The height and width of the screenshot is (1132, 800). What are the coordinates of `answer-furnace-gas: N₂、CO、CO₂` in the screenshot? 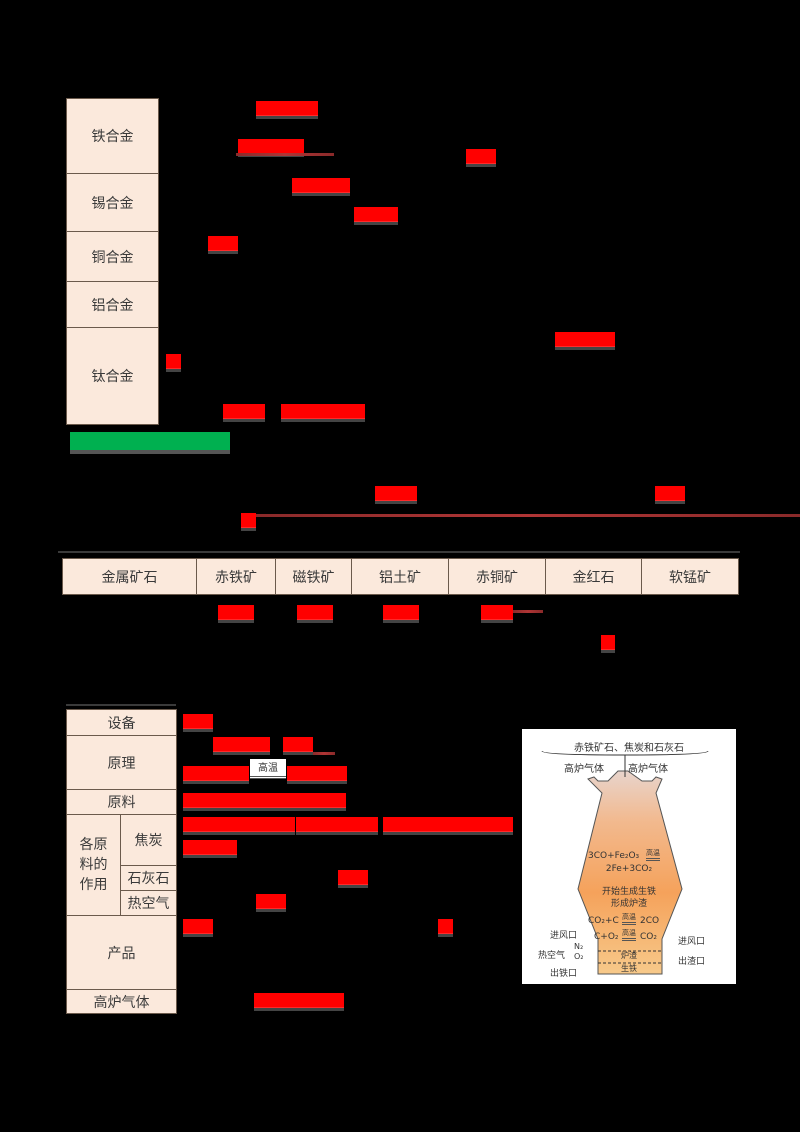 It's located at (299, 1000).